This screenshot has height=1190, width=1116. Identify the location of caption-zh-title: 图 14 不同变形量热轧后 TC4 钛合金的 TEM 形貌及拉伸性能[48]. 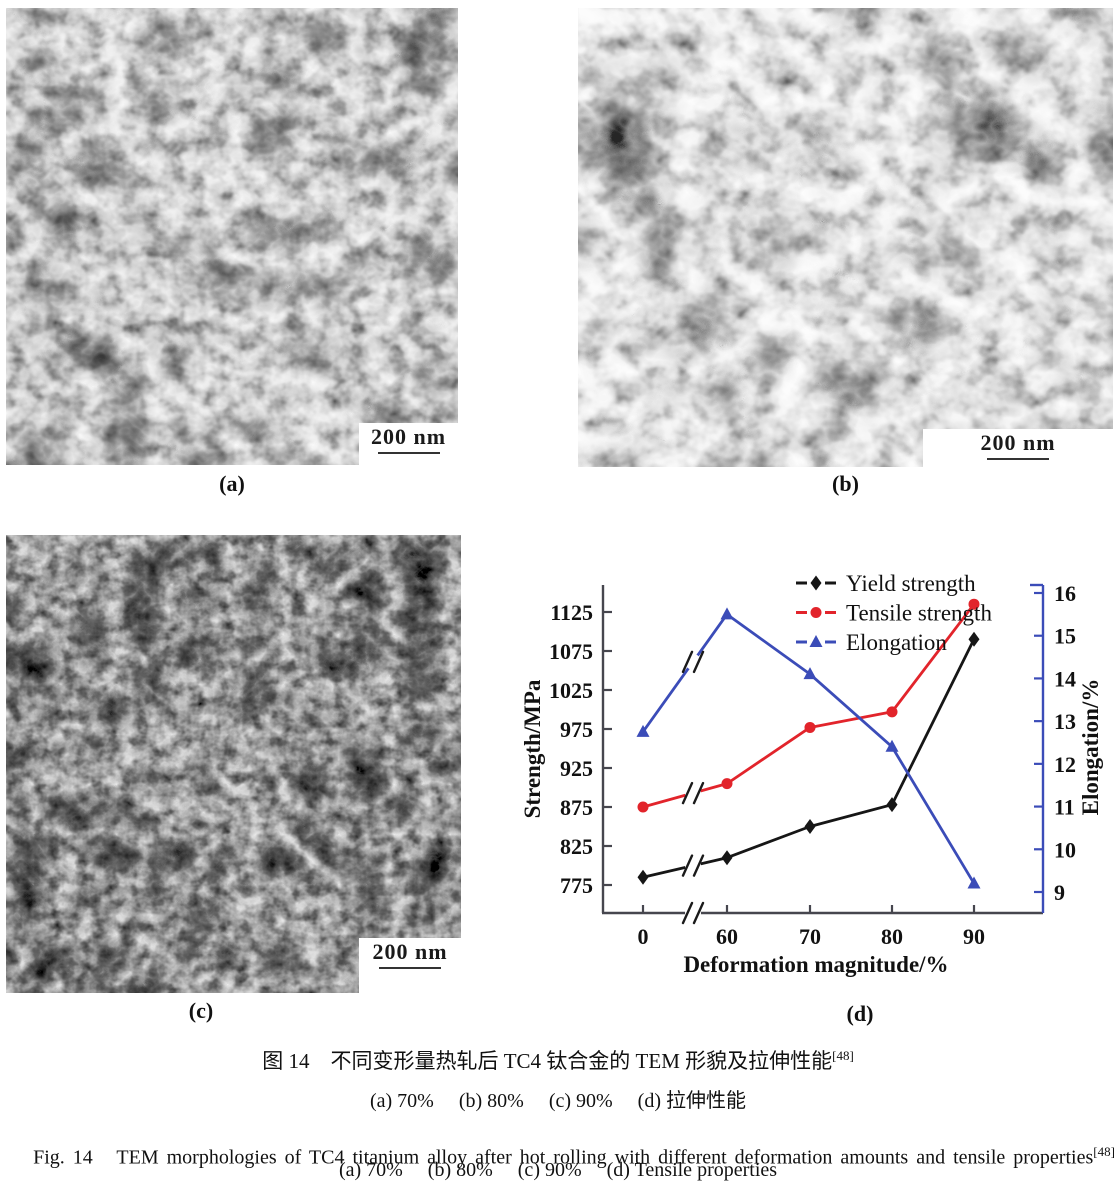
(558, 1060).